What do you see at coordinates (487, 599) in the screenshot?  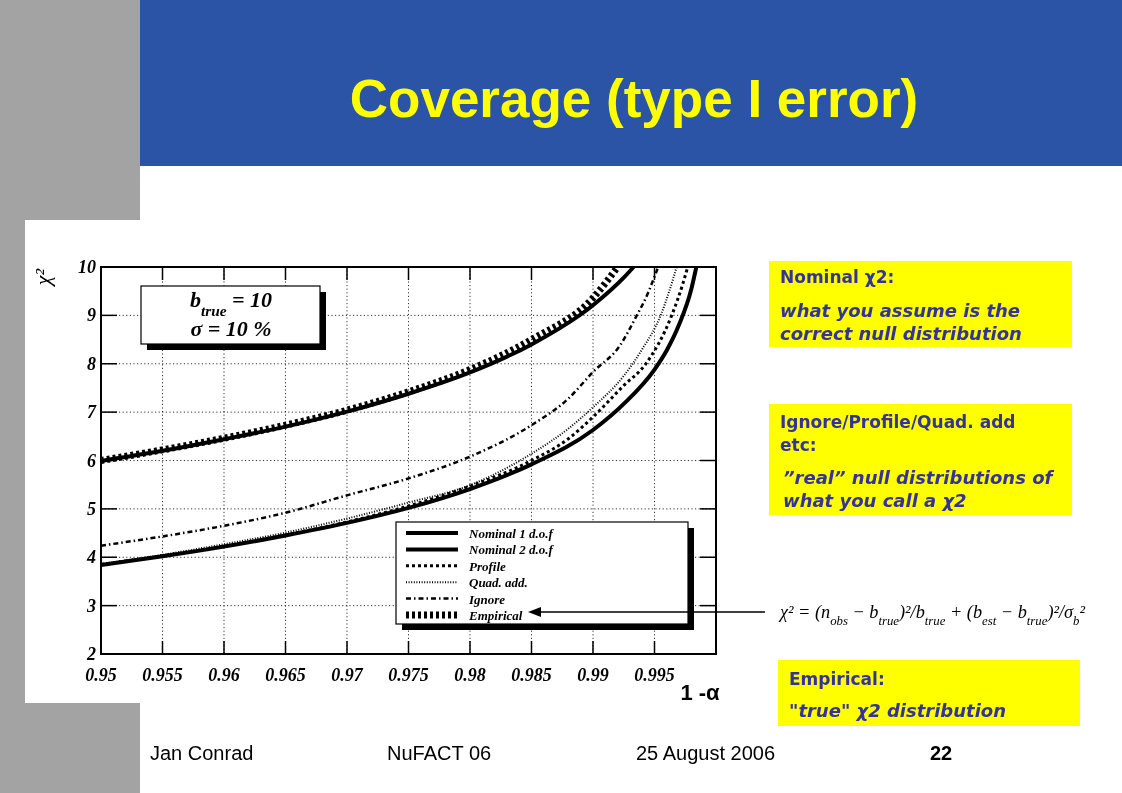 I see `legend-label: Ignore` at bounding box center [487, 599].